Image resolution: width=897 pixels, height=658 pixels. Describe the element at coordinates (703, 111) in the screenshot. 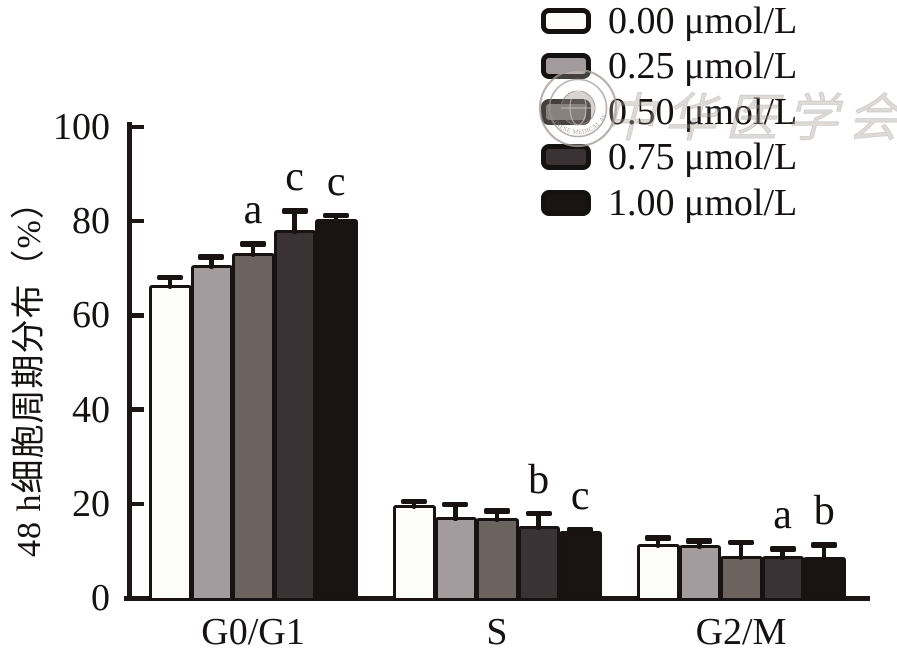

I see `legend-label: 0.50 μmol/L` at that location.